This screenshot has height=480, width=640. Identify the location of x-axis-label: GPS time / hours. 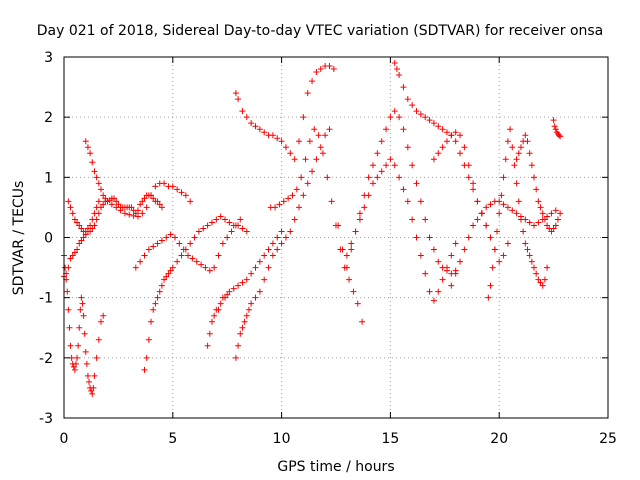
(335, 467).